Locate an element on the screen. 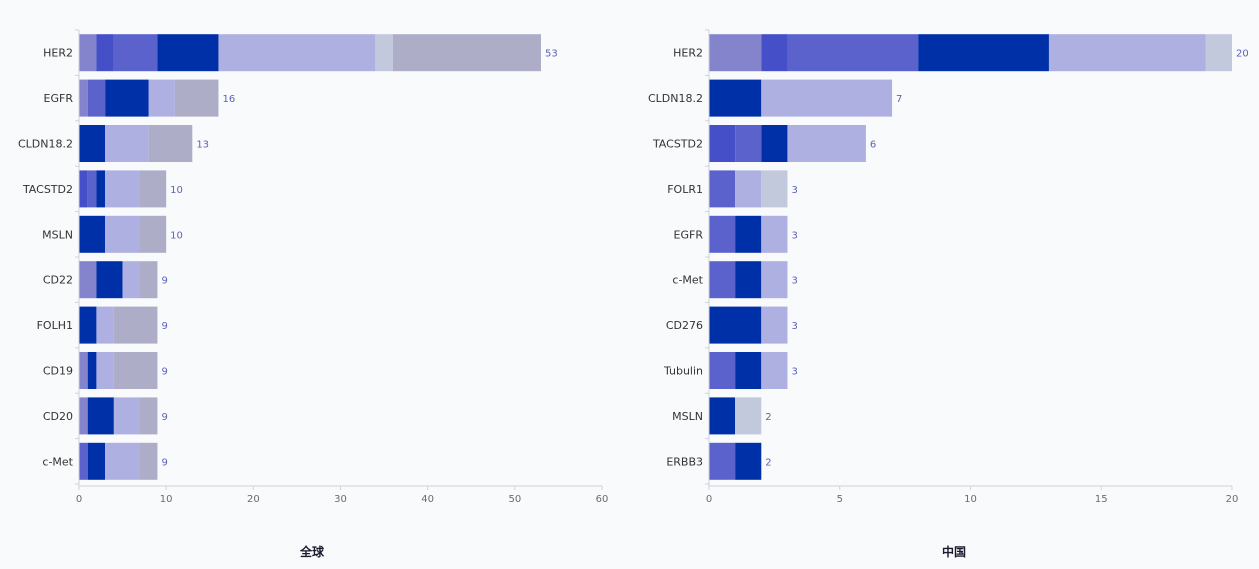 The image size is (1259, 569). category-label: MSLN is located at coordinates (687, 416).